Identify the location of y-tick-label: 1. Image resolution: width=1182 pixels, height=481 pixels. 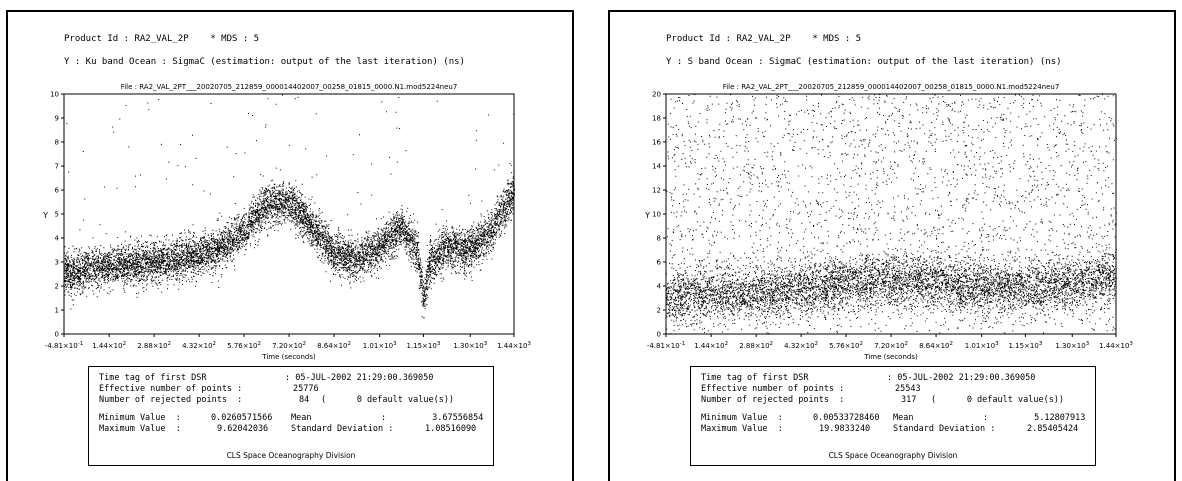
(57, 311).